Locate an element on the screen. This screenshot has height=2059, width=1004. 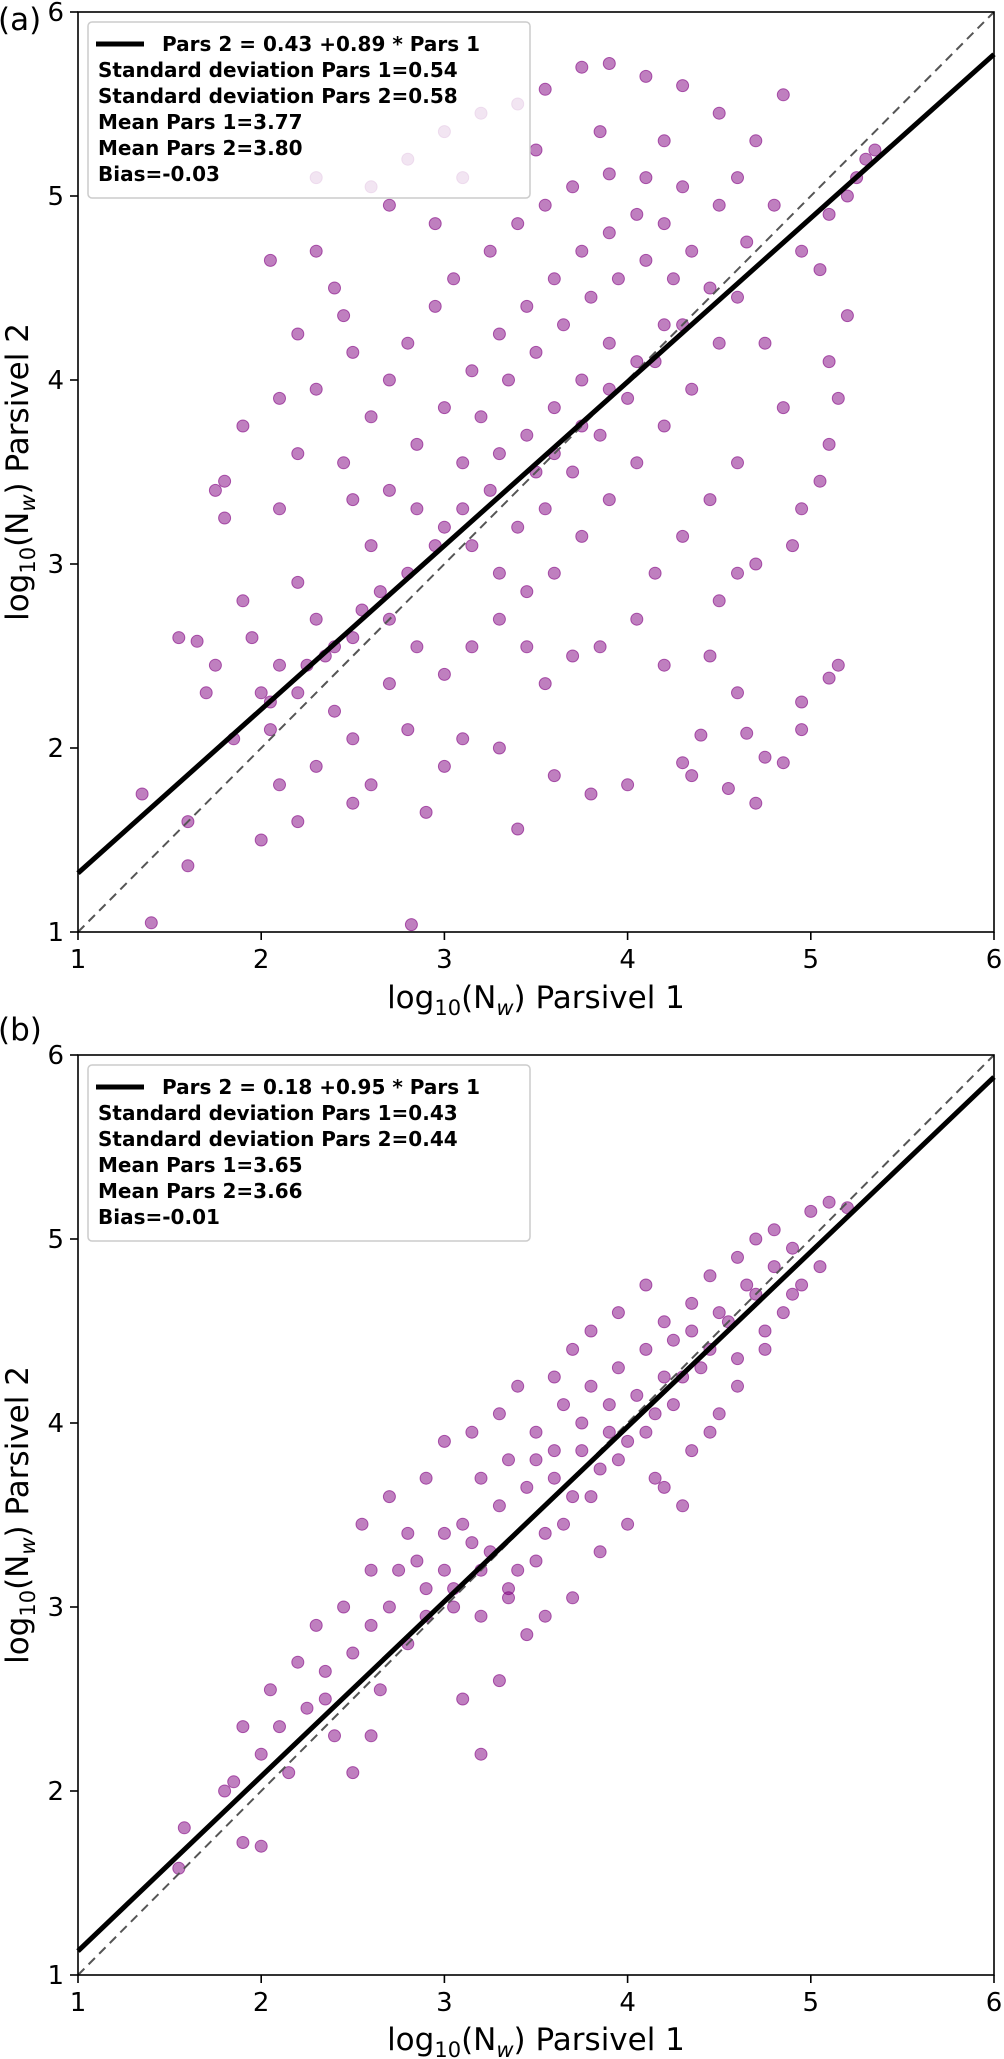
legend-stat-a-3: Mean Pars 1=3.77 is located at coordinates (200, 122).